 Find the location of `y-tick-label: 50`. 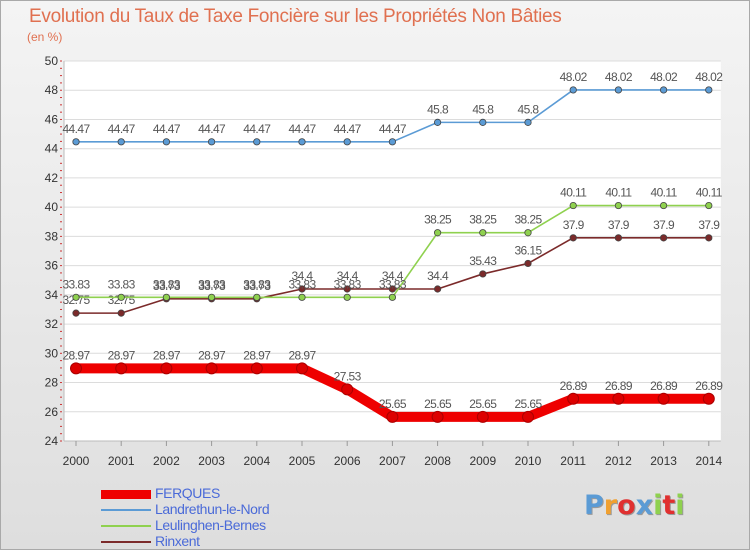

y-tick-label: 50 is located at coordinates (52, 61).